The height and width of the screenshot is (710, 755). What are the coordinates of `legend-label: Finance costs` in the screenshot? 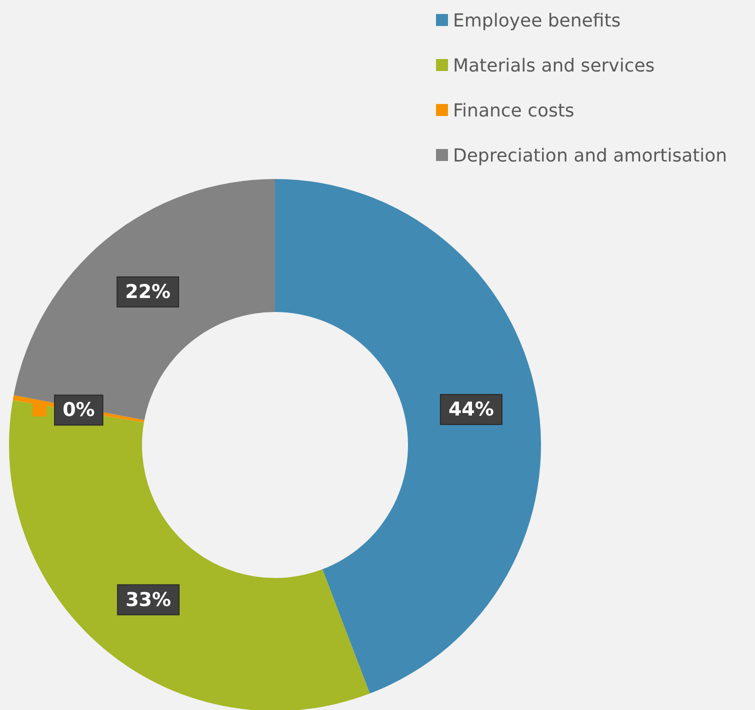 It's located at (513, 111).